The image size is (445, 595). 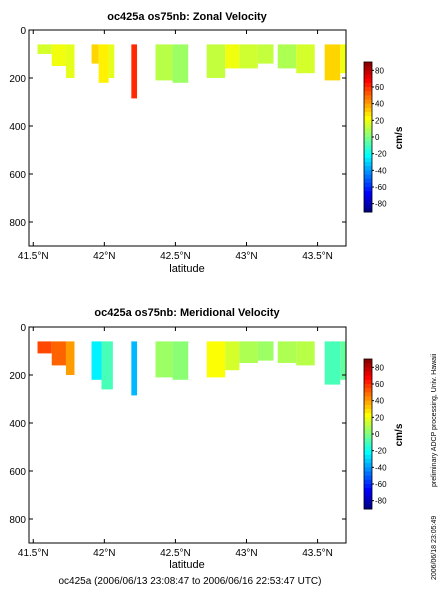 I want to click on zonal-colorbar: 80 60 40 20 0 -20 -40 -60 -80, so click(x=375, y=137).